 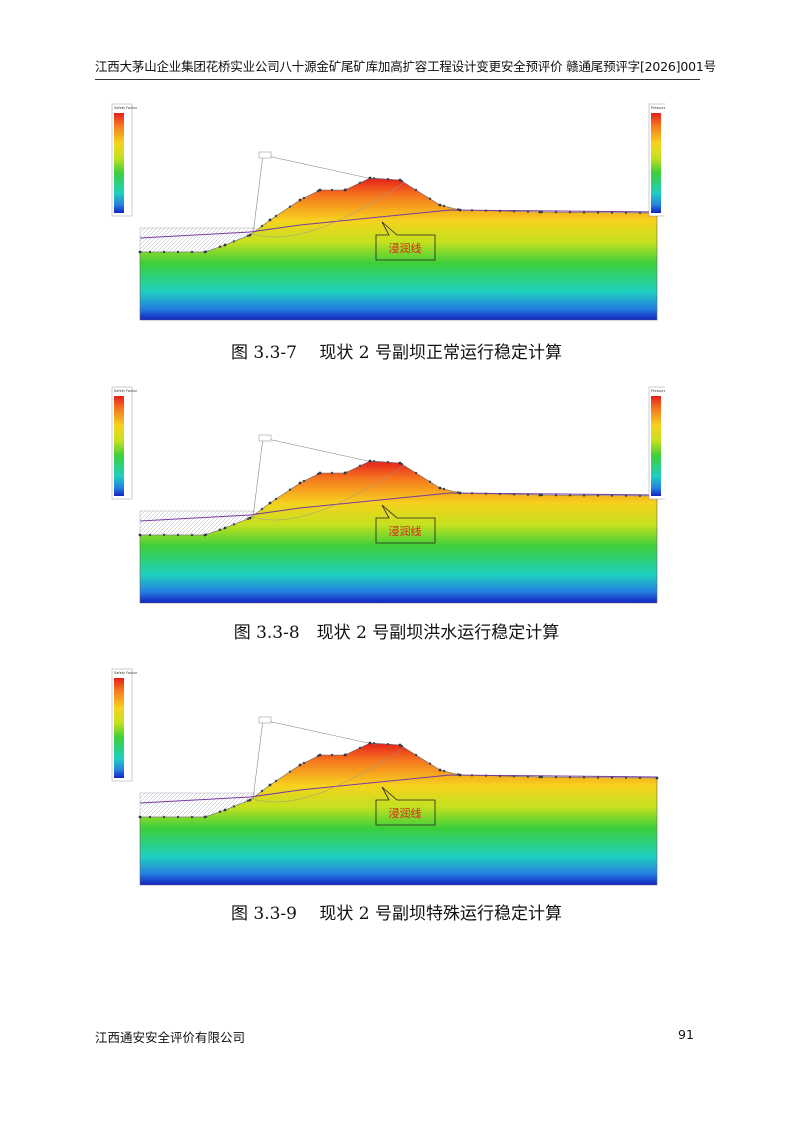 What do you see at coordinates (658, 108) in the screenshot?
I see `legend-title: Pressure Head` at bounding box center [658, 108].